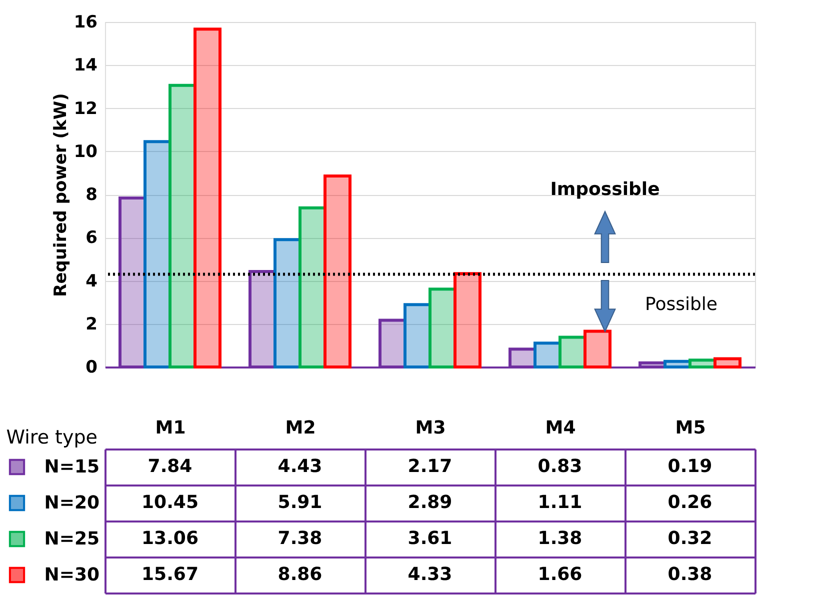 The image size is (818, 601). What do you see at coordinates (72, 467) in the screenshot?
I see `legend-label: N=15` at bounding box center [72, 467].